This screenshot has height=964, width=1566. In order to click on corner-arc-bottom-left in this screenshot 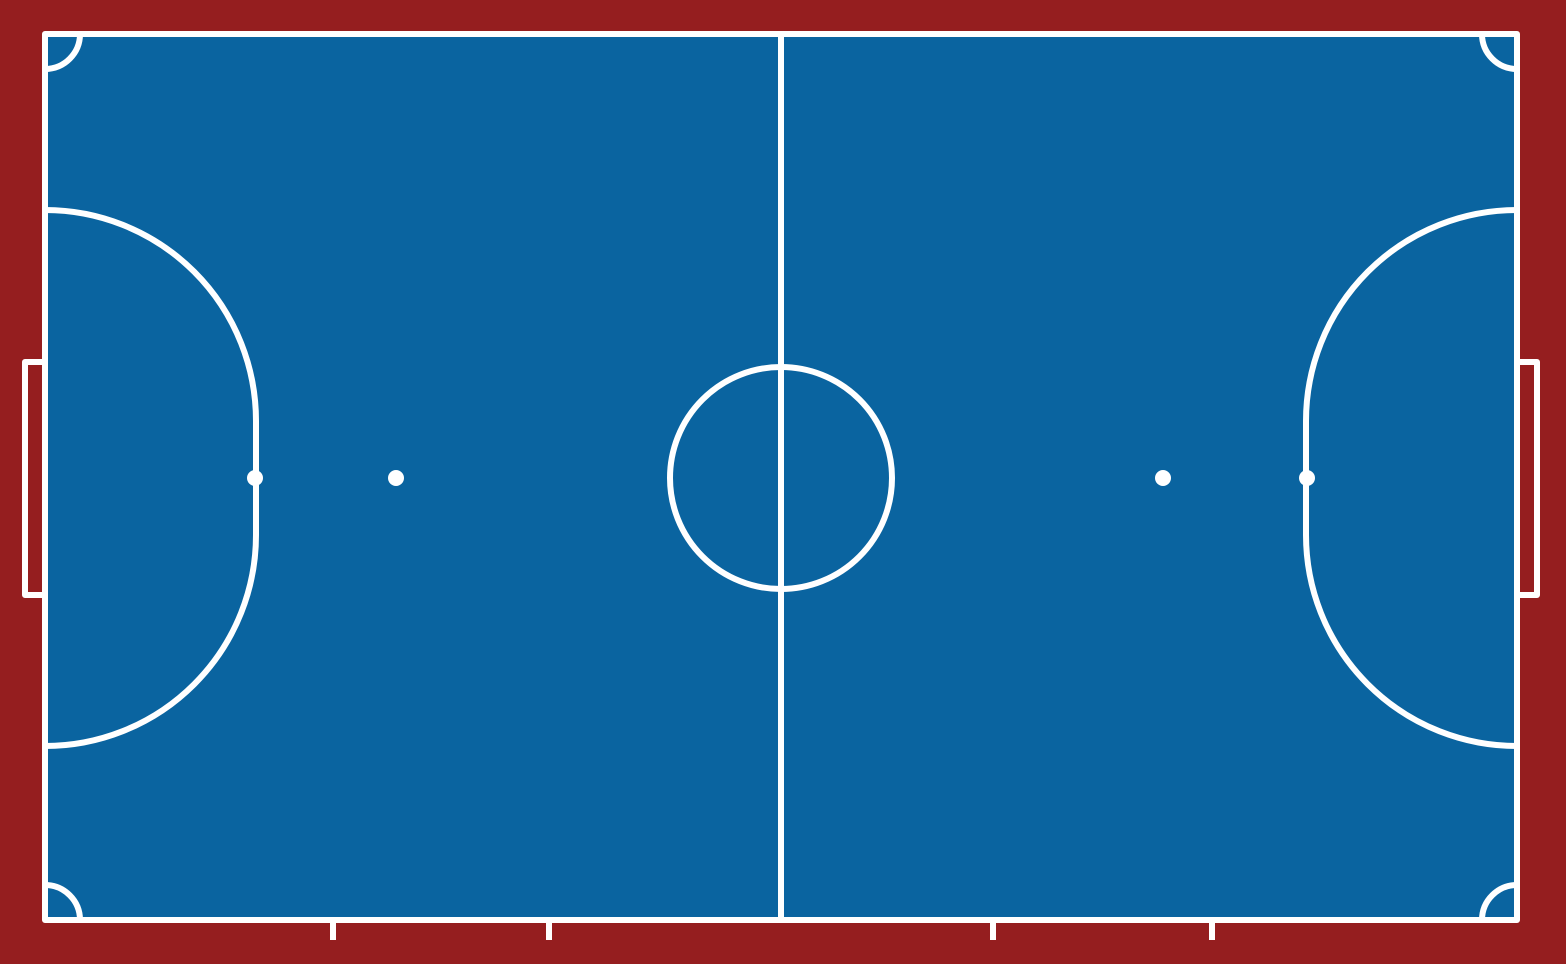, I will do `click(63, 901)`.